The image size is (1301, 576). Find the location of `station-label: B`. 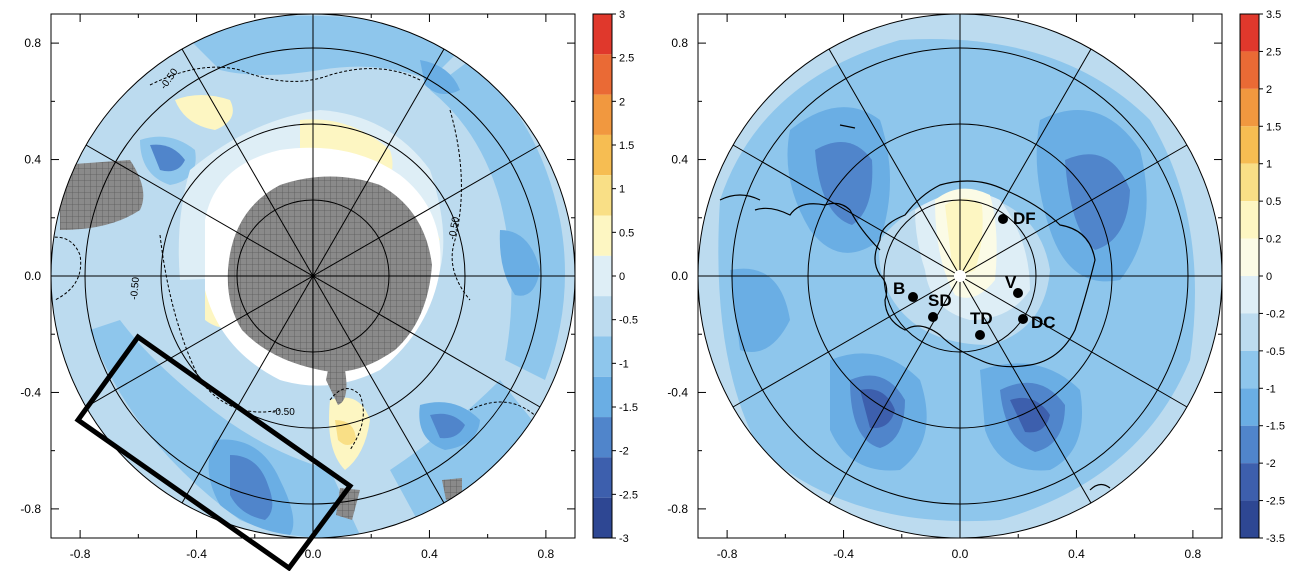

station-label: B is located at coordinates (899, 288).